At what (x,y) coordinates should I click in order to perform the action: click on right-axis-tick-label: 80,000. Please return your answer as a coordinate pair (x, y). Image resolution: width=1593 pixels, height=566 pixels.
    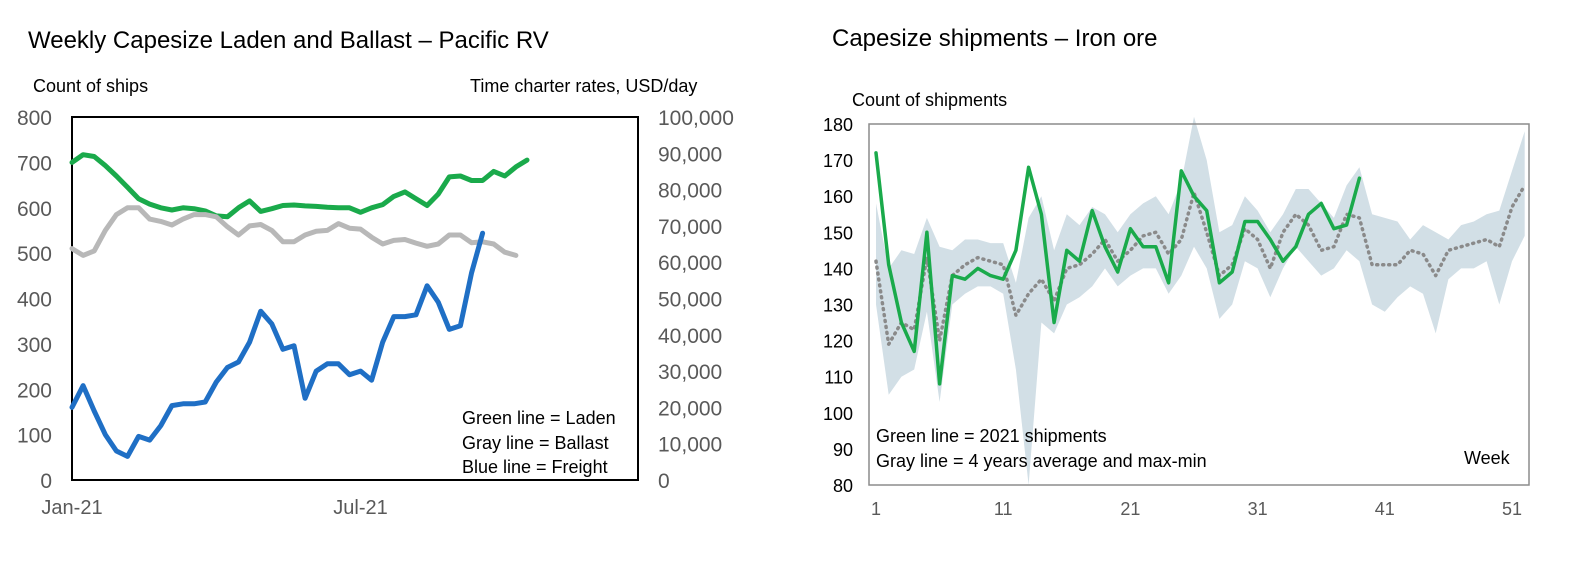
    Looking at the image, I should click on (690, 191).